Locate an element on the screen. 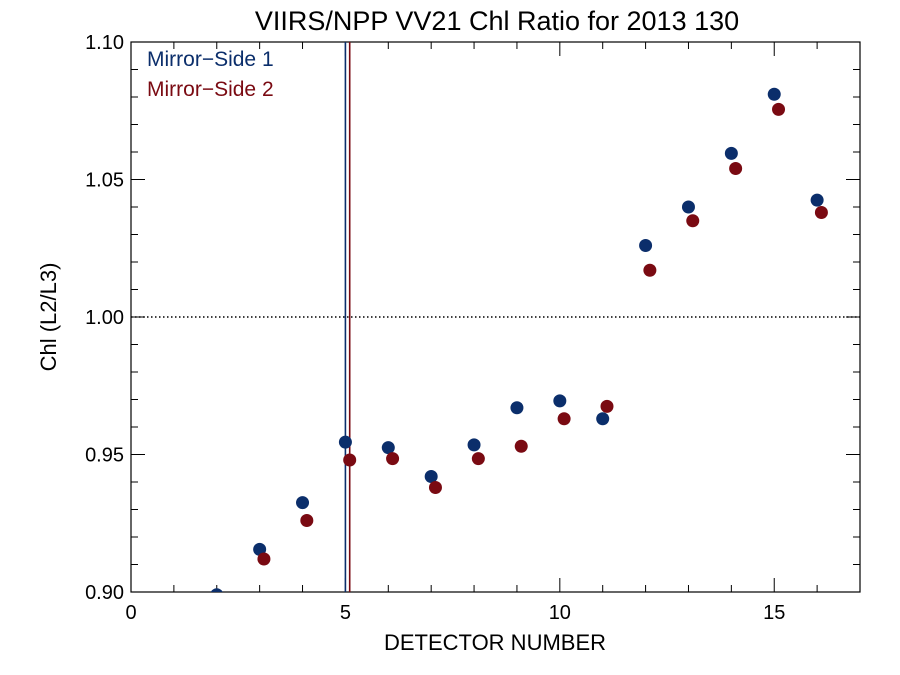  x-tick-label: 15 is located at coordinates (774, 613).